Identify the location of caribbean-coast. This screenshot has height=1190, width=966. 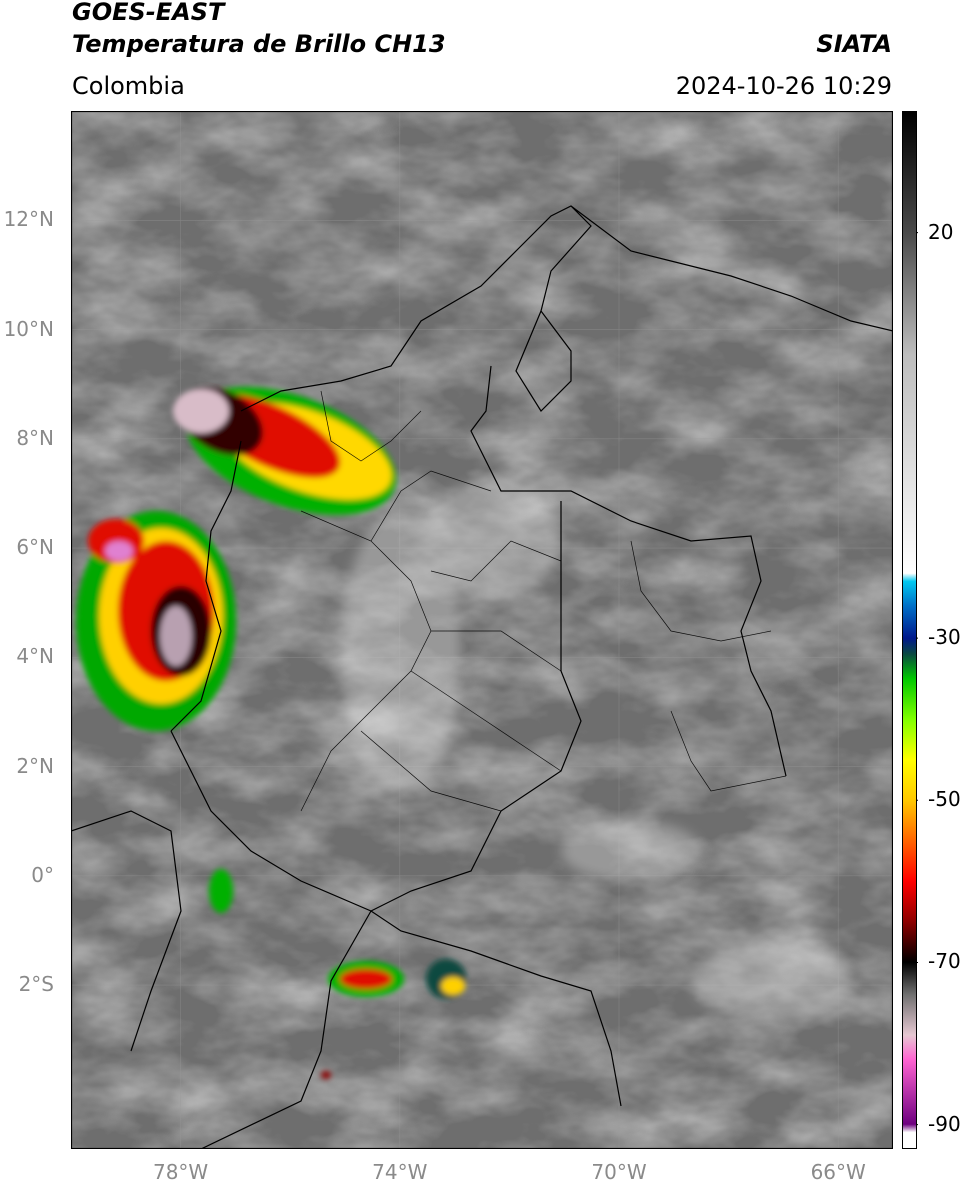
(566, 308).